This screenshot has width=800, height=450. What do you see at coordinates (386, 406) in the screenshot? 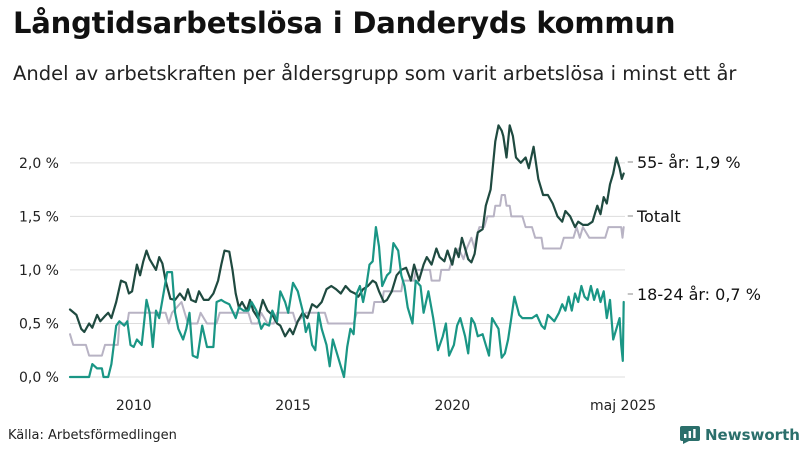
I see `x-axis: 2010 2015 2020 maj 2025` at bounding box center [386, 406].